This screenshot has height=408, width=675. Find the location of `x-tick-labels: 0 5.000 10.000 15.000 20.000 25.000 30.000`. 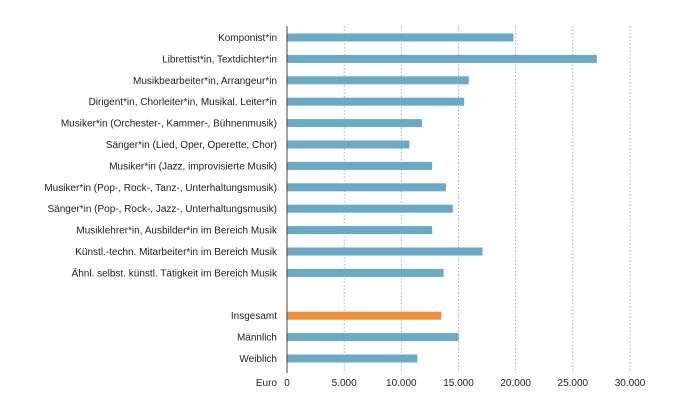

x-tick-labels: 0 5.000 10.000 15.000 20.000 25.000 30.000 is located at coordinates (465, 383).